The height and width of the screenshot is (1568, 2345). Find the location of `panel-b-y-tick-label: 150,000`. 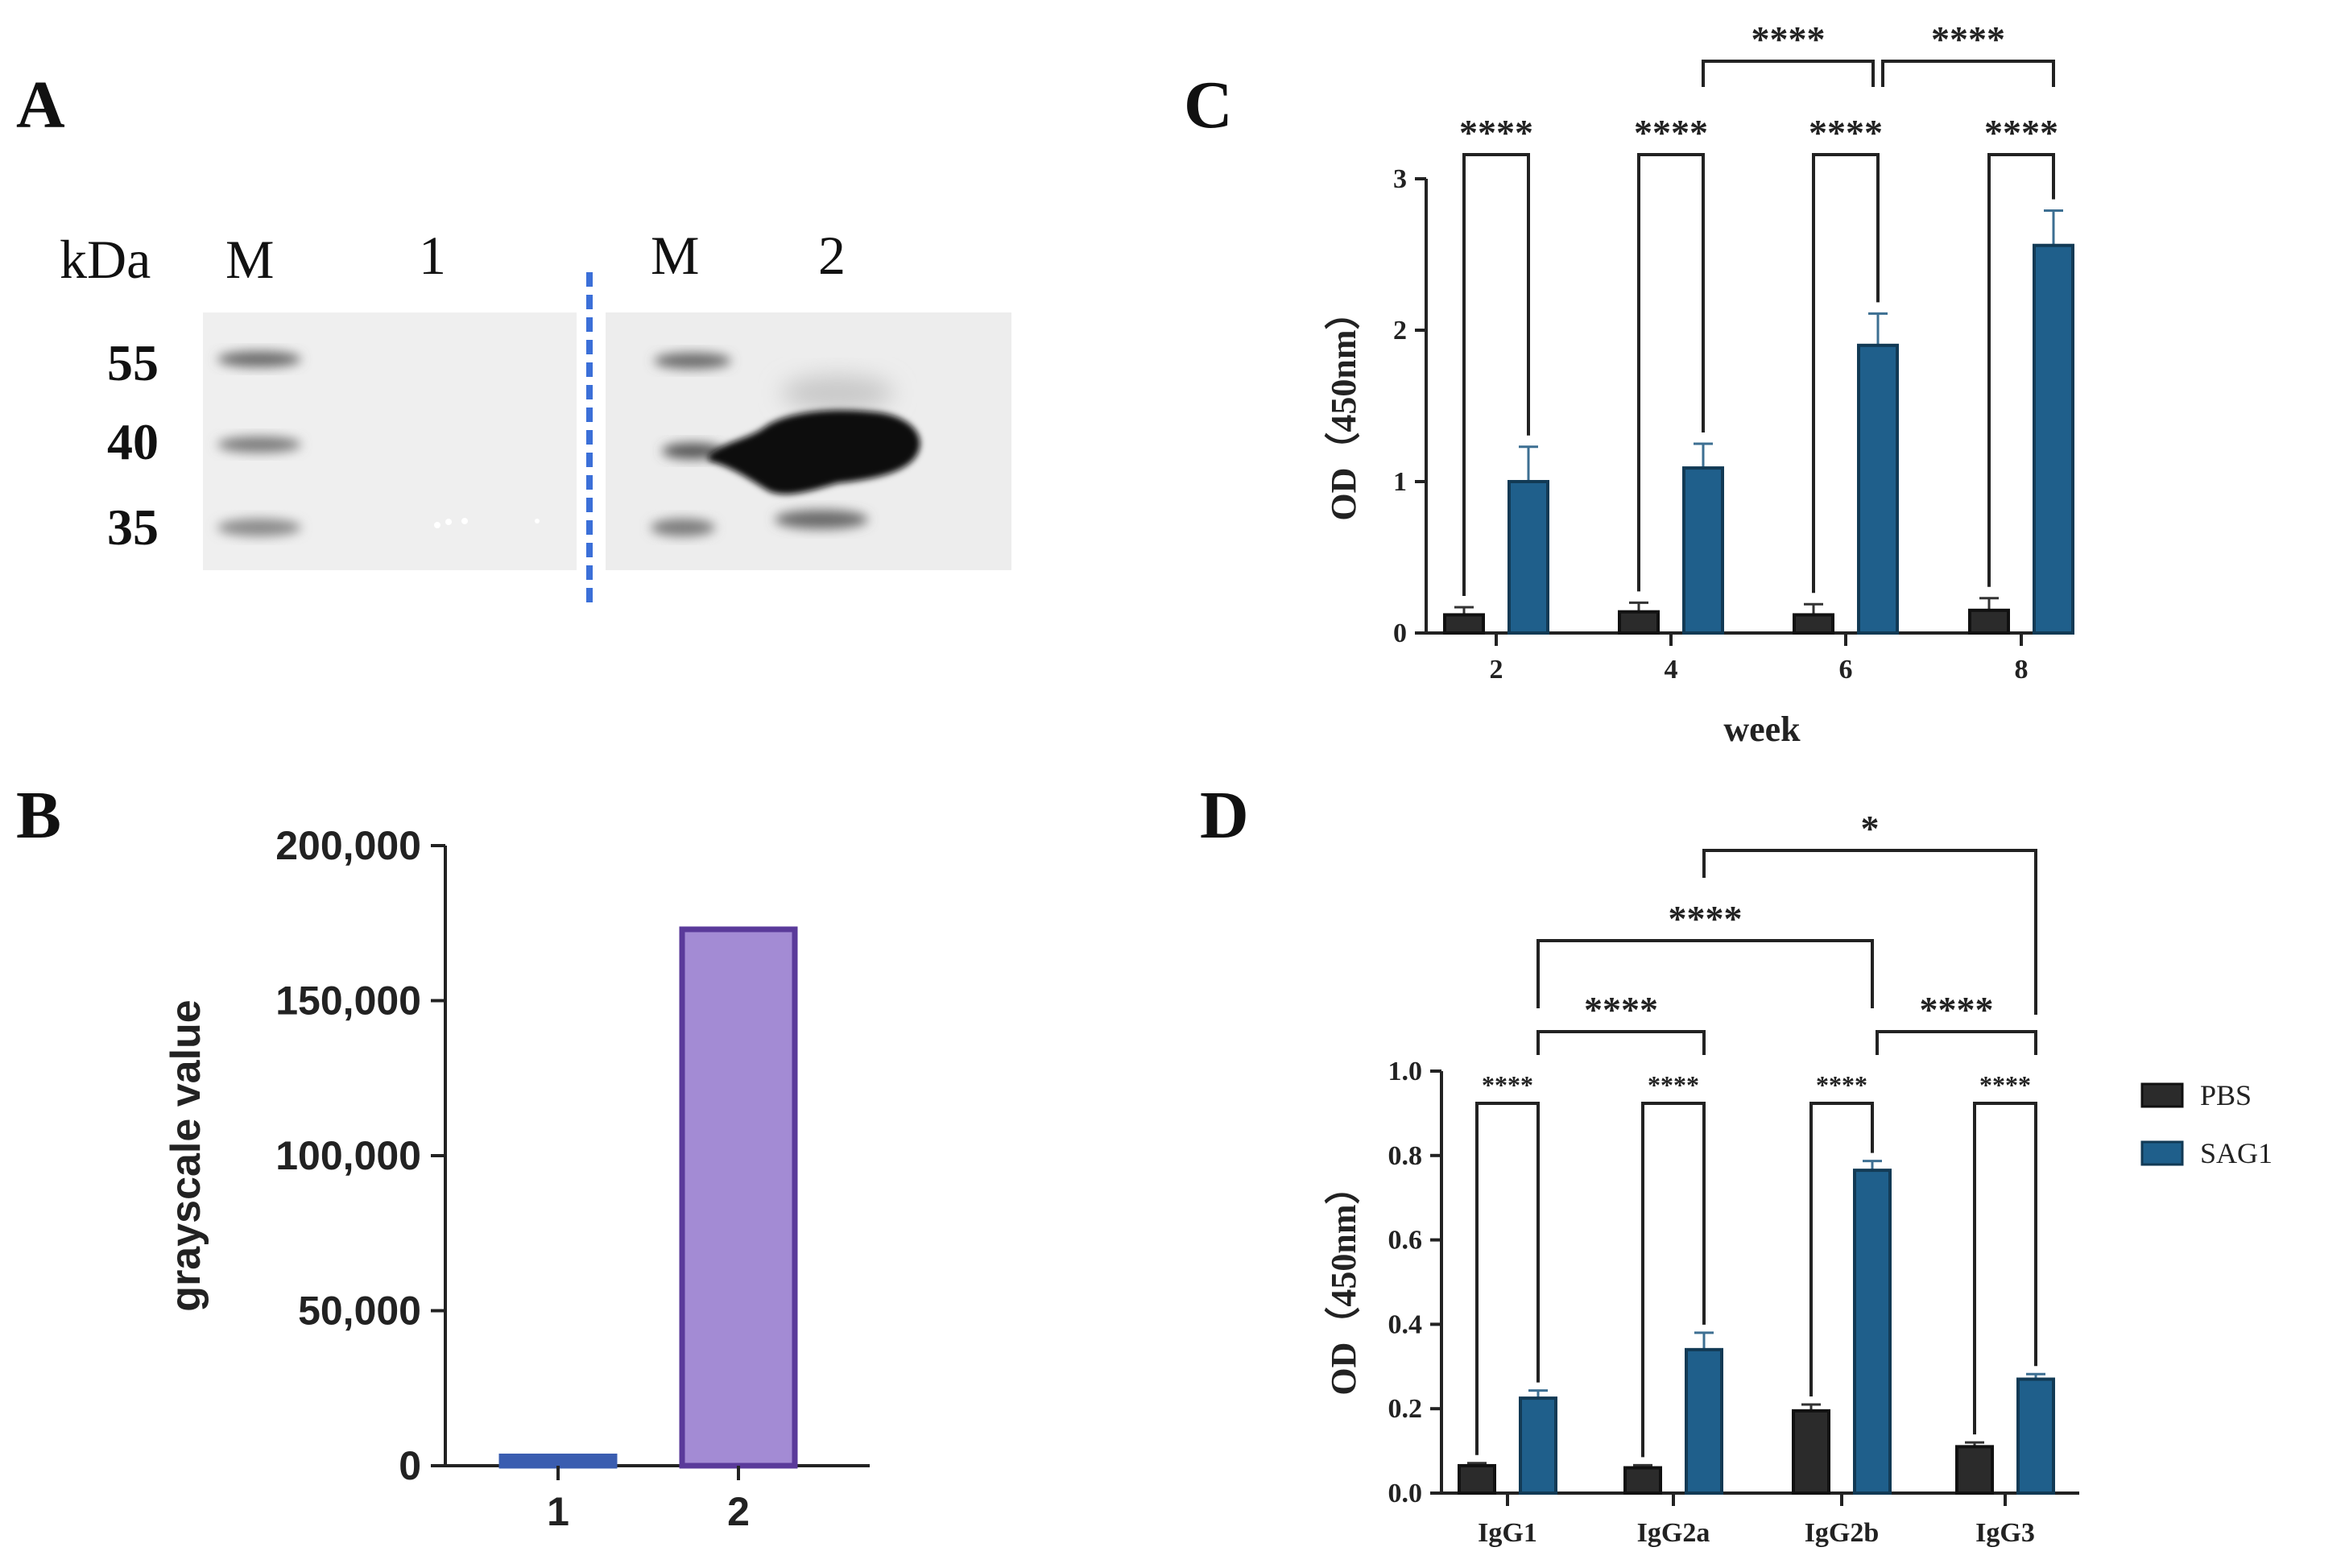

panel-b-y-tick-label: 150,000 is located at coordinates (348, 1001).